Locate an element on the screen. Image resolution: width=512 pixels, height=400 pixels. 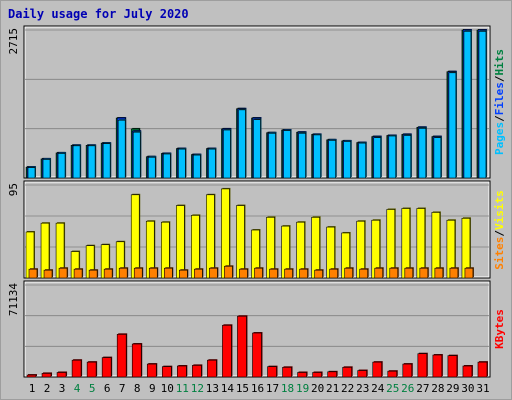
legend-kbytes: KBytes is located at coordinates (499, 329).